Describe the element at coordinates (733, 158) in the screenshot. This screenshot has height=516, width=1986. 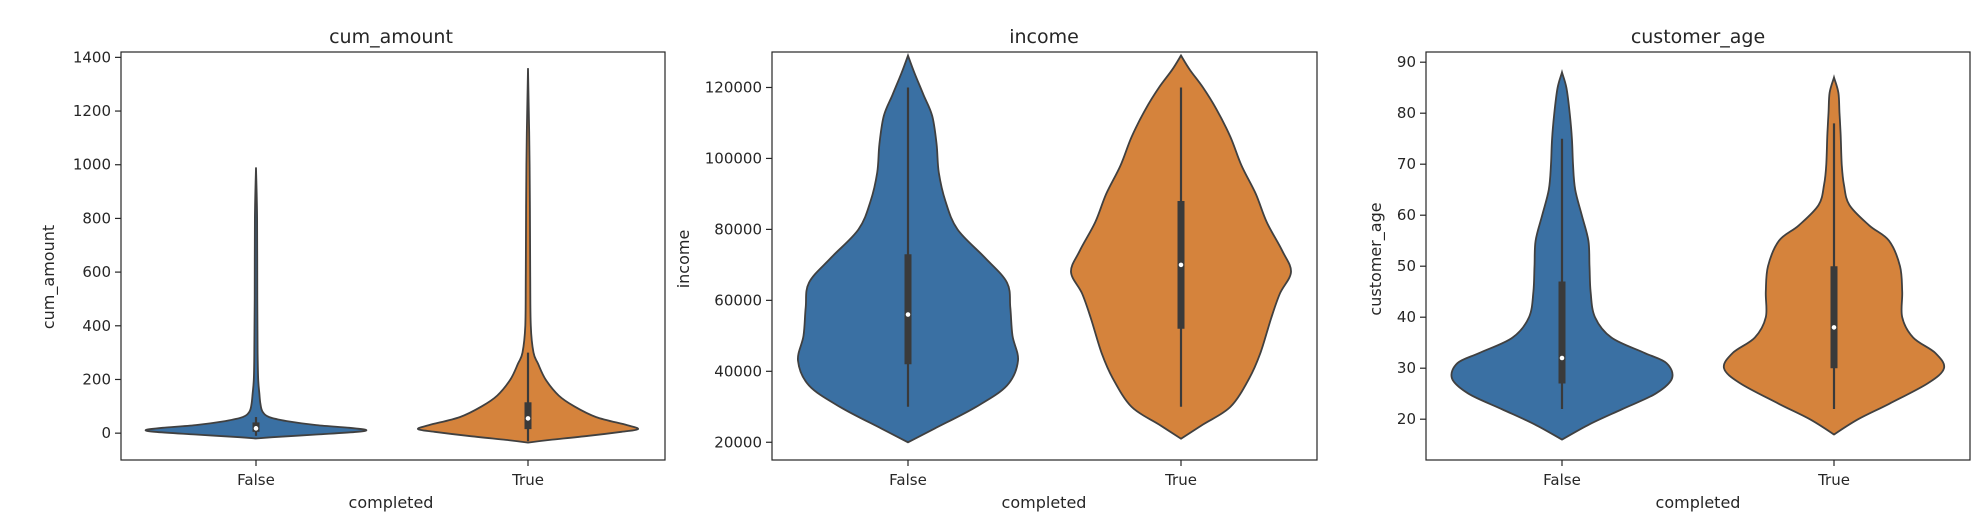
I see `y-tick-label: 100000` at that location.